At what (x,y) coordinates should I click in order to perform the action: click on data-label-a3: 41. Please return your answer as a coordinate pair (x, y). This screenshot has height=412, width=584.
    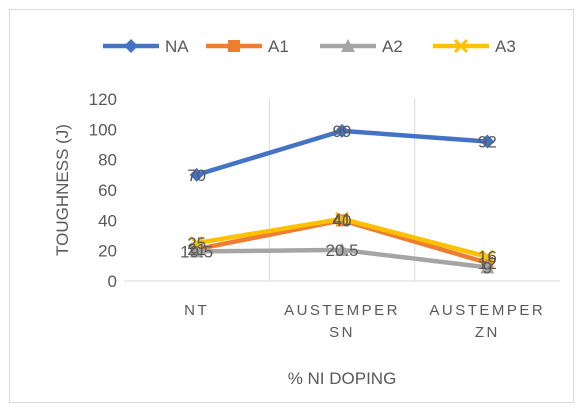
    Looking at the image, I should click on (342, 219).